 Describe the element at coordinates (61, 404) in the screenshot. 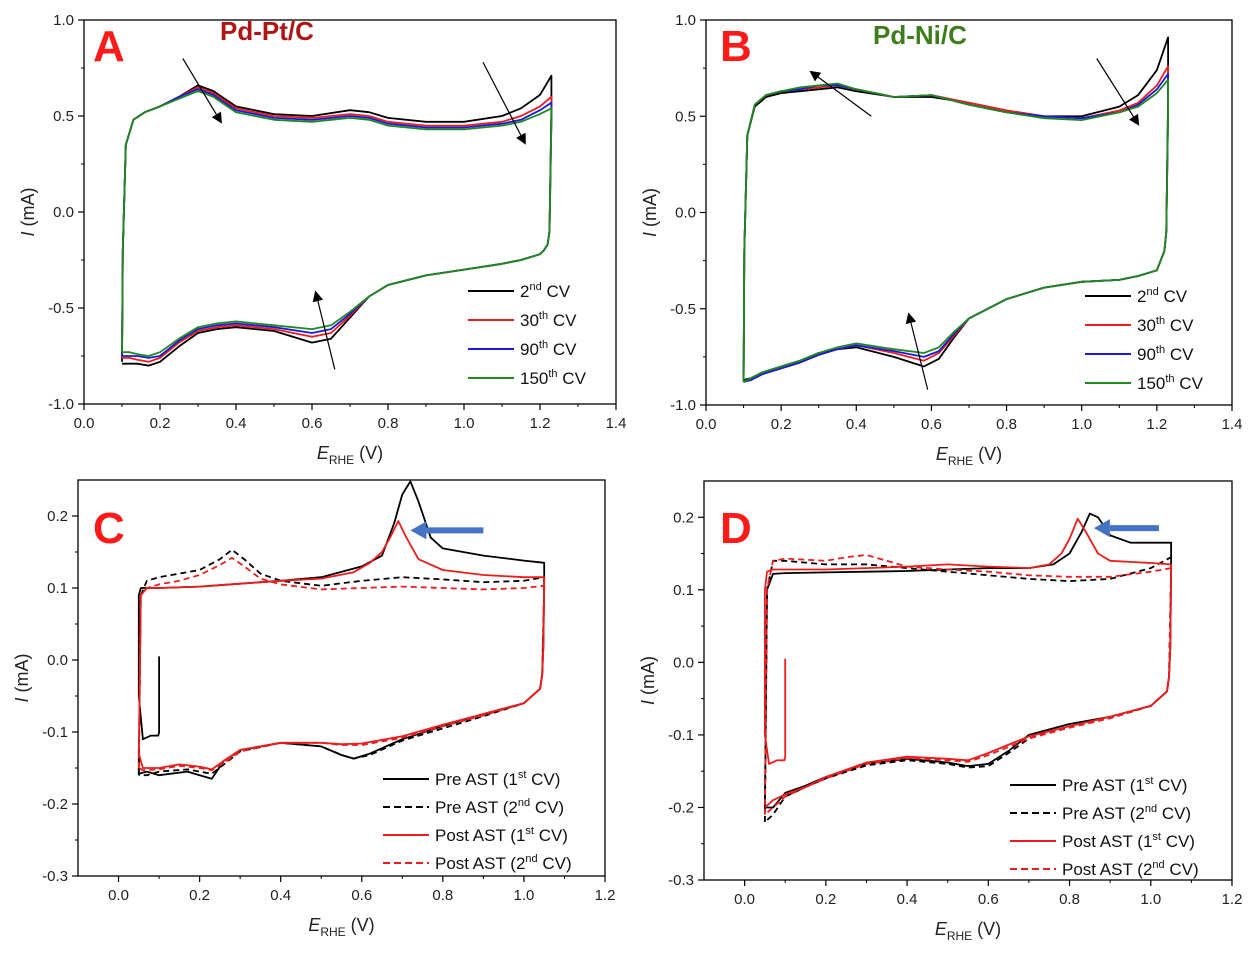

I see `y-tick-label-a: -1.0` at that location.